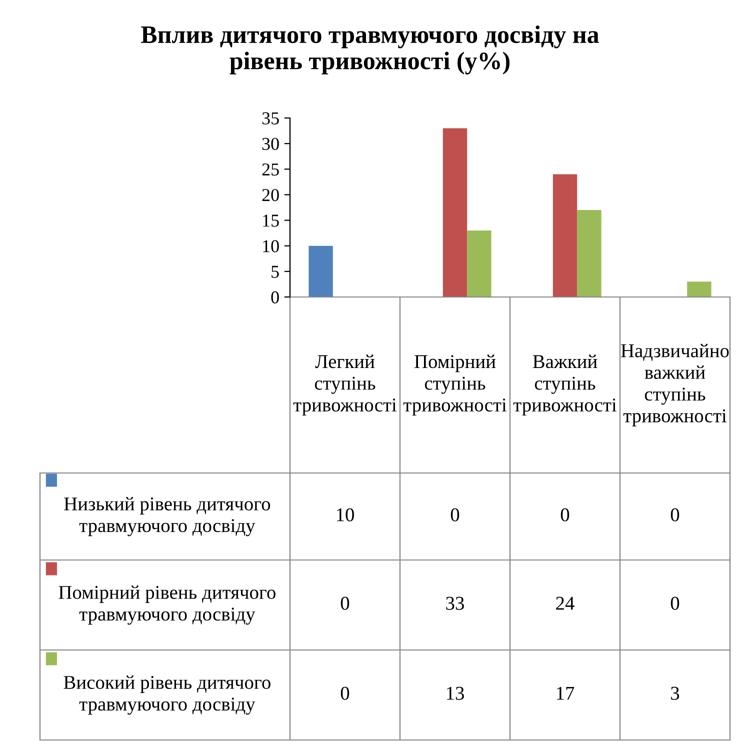 This screenshot has height=744, width=740. Describe the element at coordinates (454, 385) in the screenshot. I see `x-tick-label: Помірний ступінь тривожності` at that location.